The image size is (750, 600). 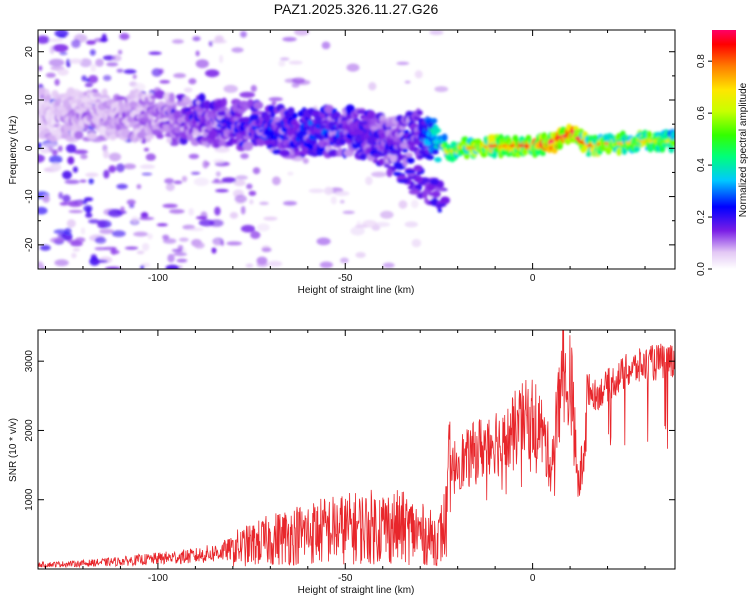 I want to click on spectrogram-x-tick-label: -100, so click(x=158, y=278).